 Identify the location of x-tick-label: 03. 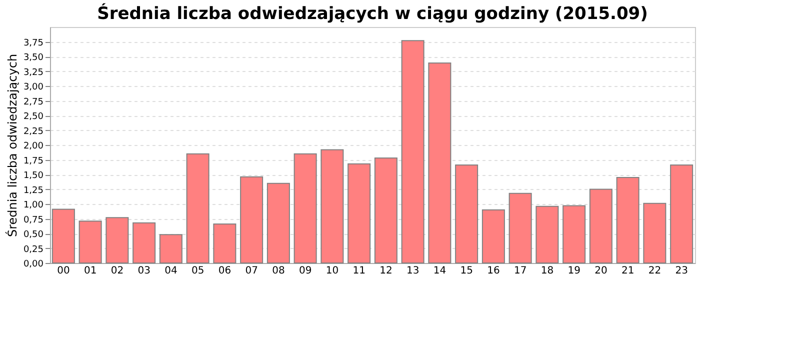
(144, 271).